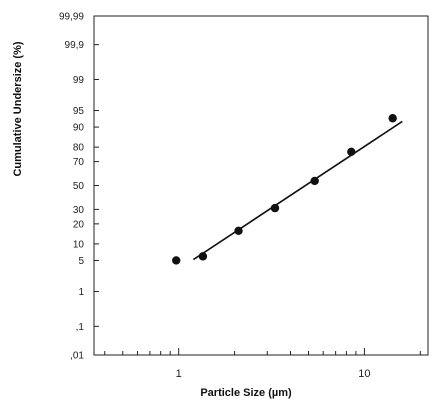  What do you see at coordinates (79, 224) in the screenshot?
I see `y-tick-label: 20` at bounding box center [79, 224].